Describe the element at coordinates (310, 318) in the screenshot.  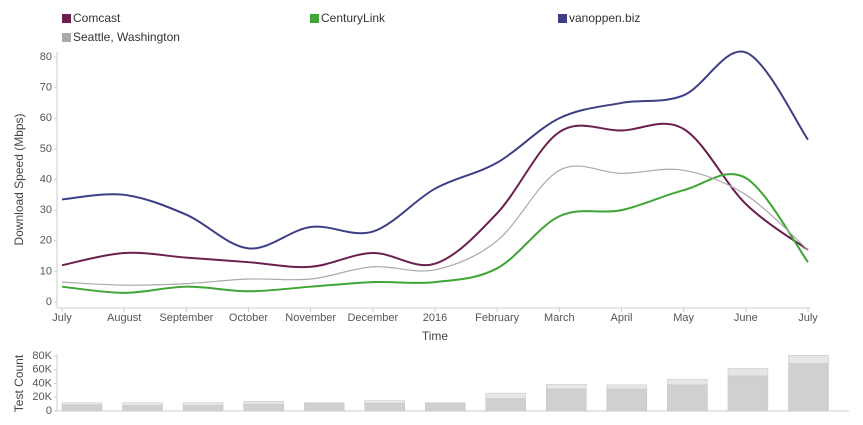
I see `x-tick-label: November` at that location.